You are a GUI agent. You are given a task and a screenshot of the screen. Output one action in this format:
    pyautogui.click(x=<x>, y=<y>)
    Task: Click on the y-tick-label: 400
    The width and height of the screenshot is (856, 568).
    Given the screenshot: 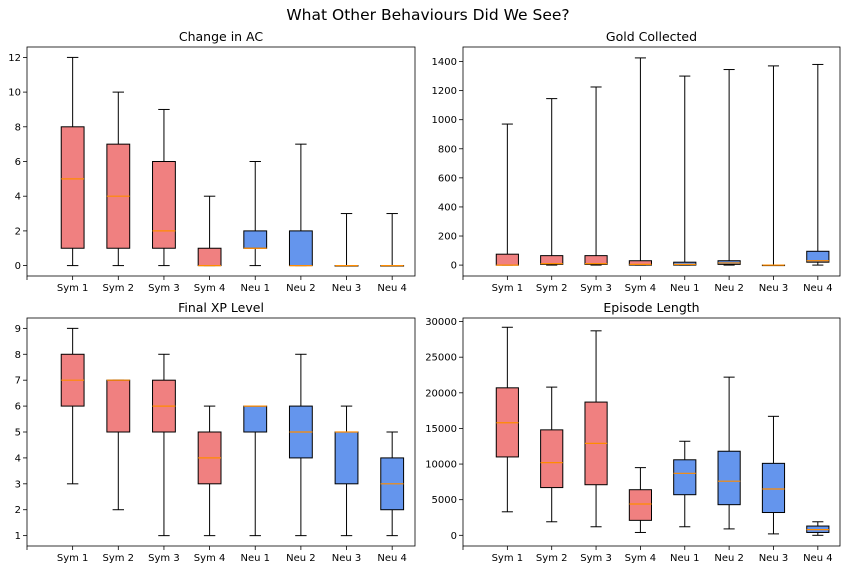 What is the action you would take?
    pyautogui.click(x=447, y=207)
    